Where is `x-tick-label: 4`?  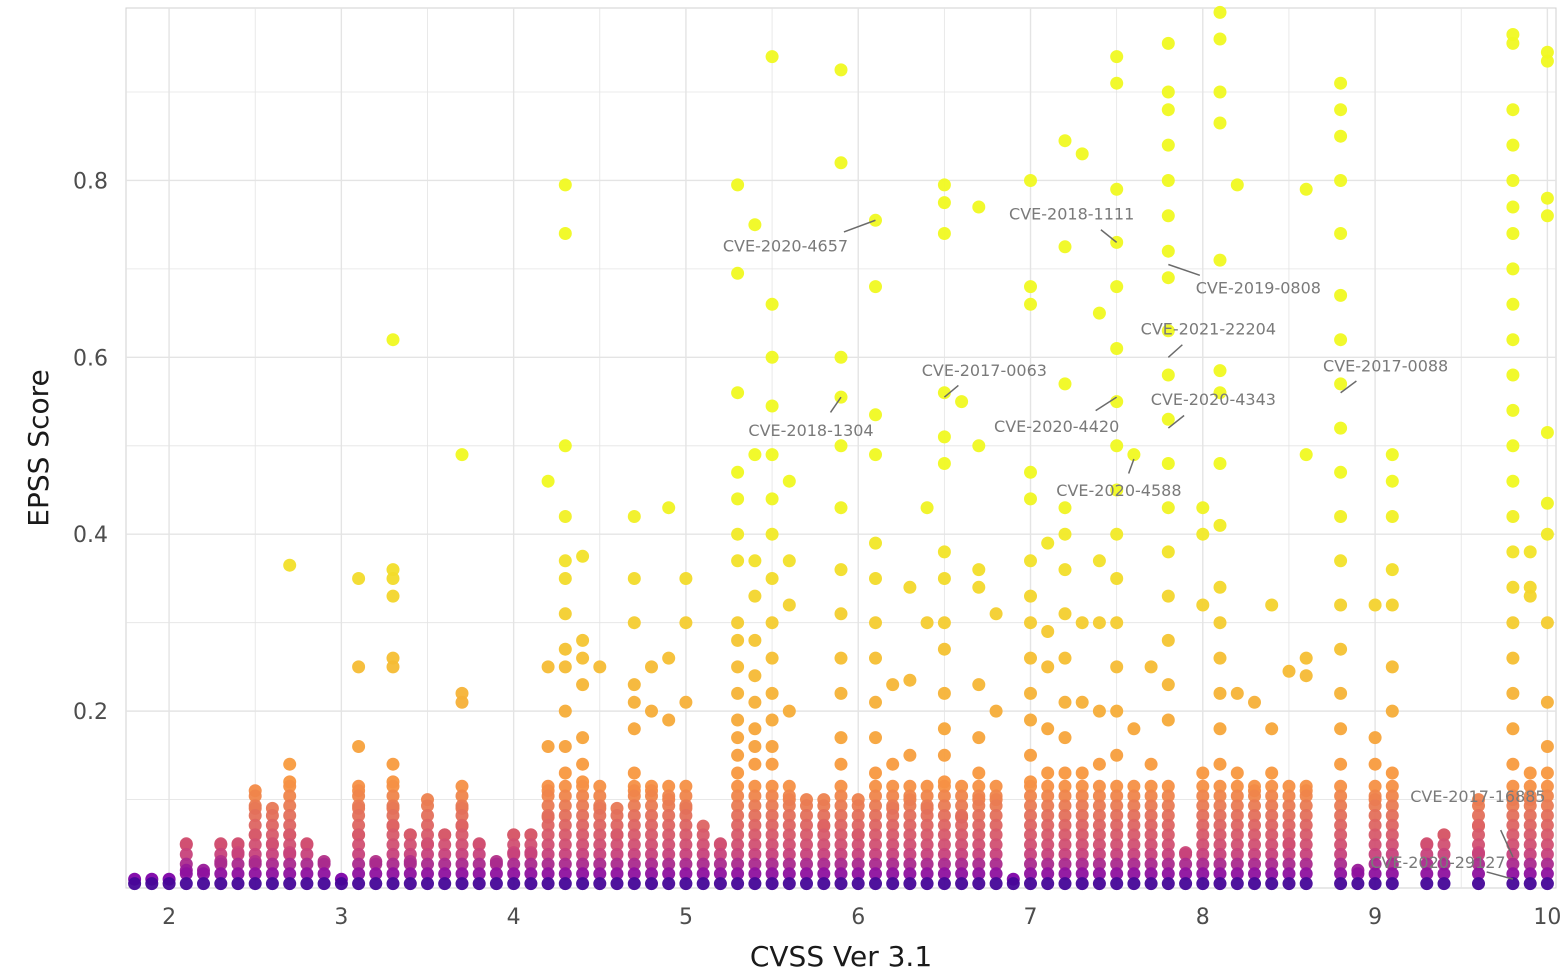
x-tick-label: 4 is located at coordinates (514, 917).